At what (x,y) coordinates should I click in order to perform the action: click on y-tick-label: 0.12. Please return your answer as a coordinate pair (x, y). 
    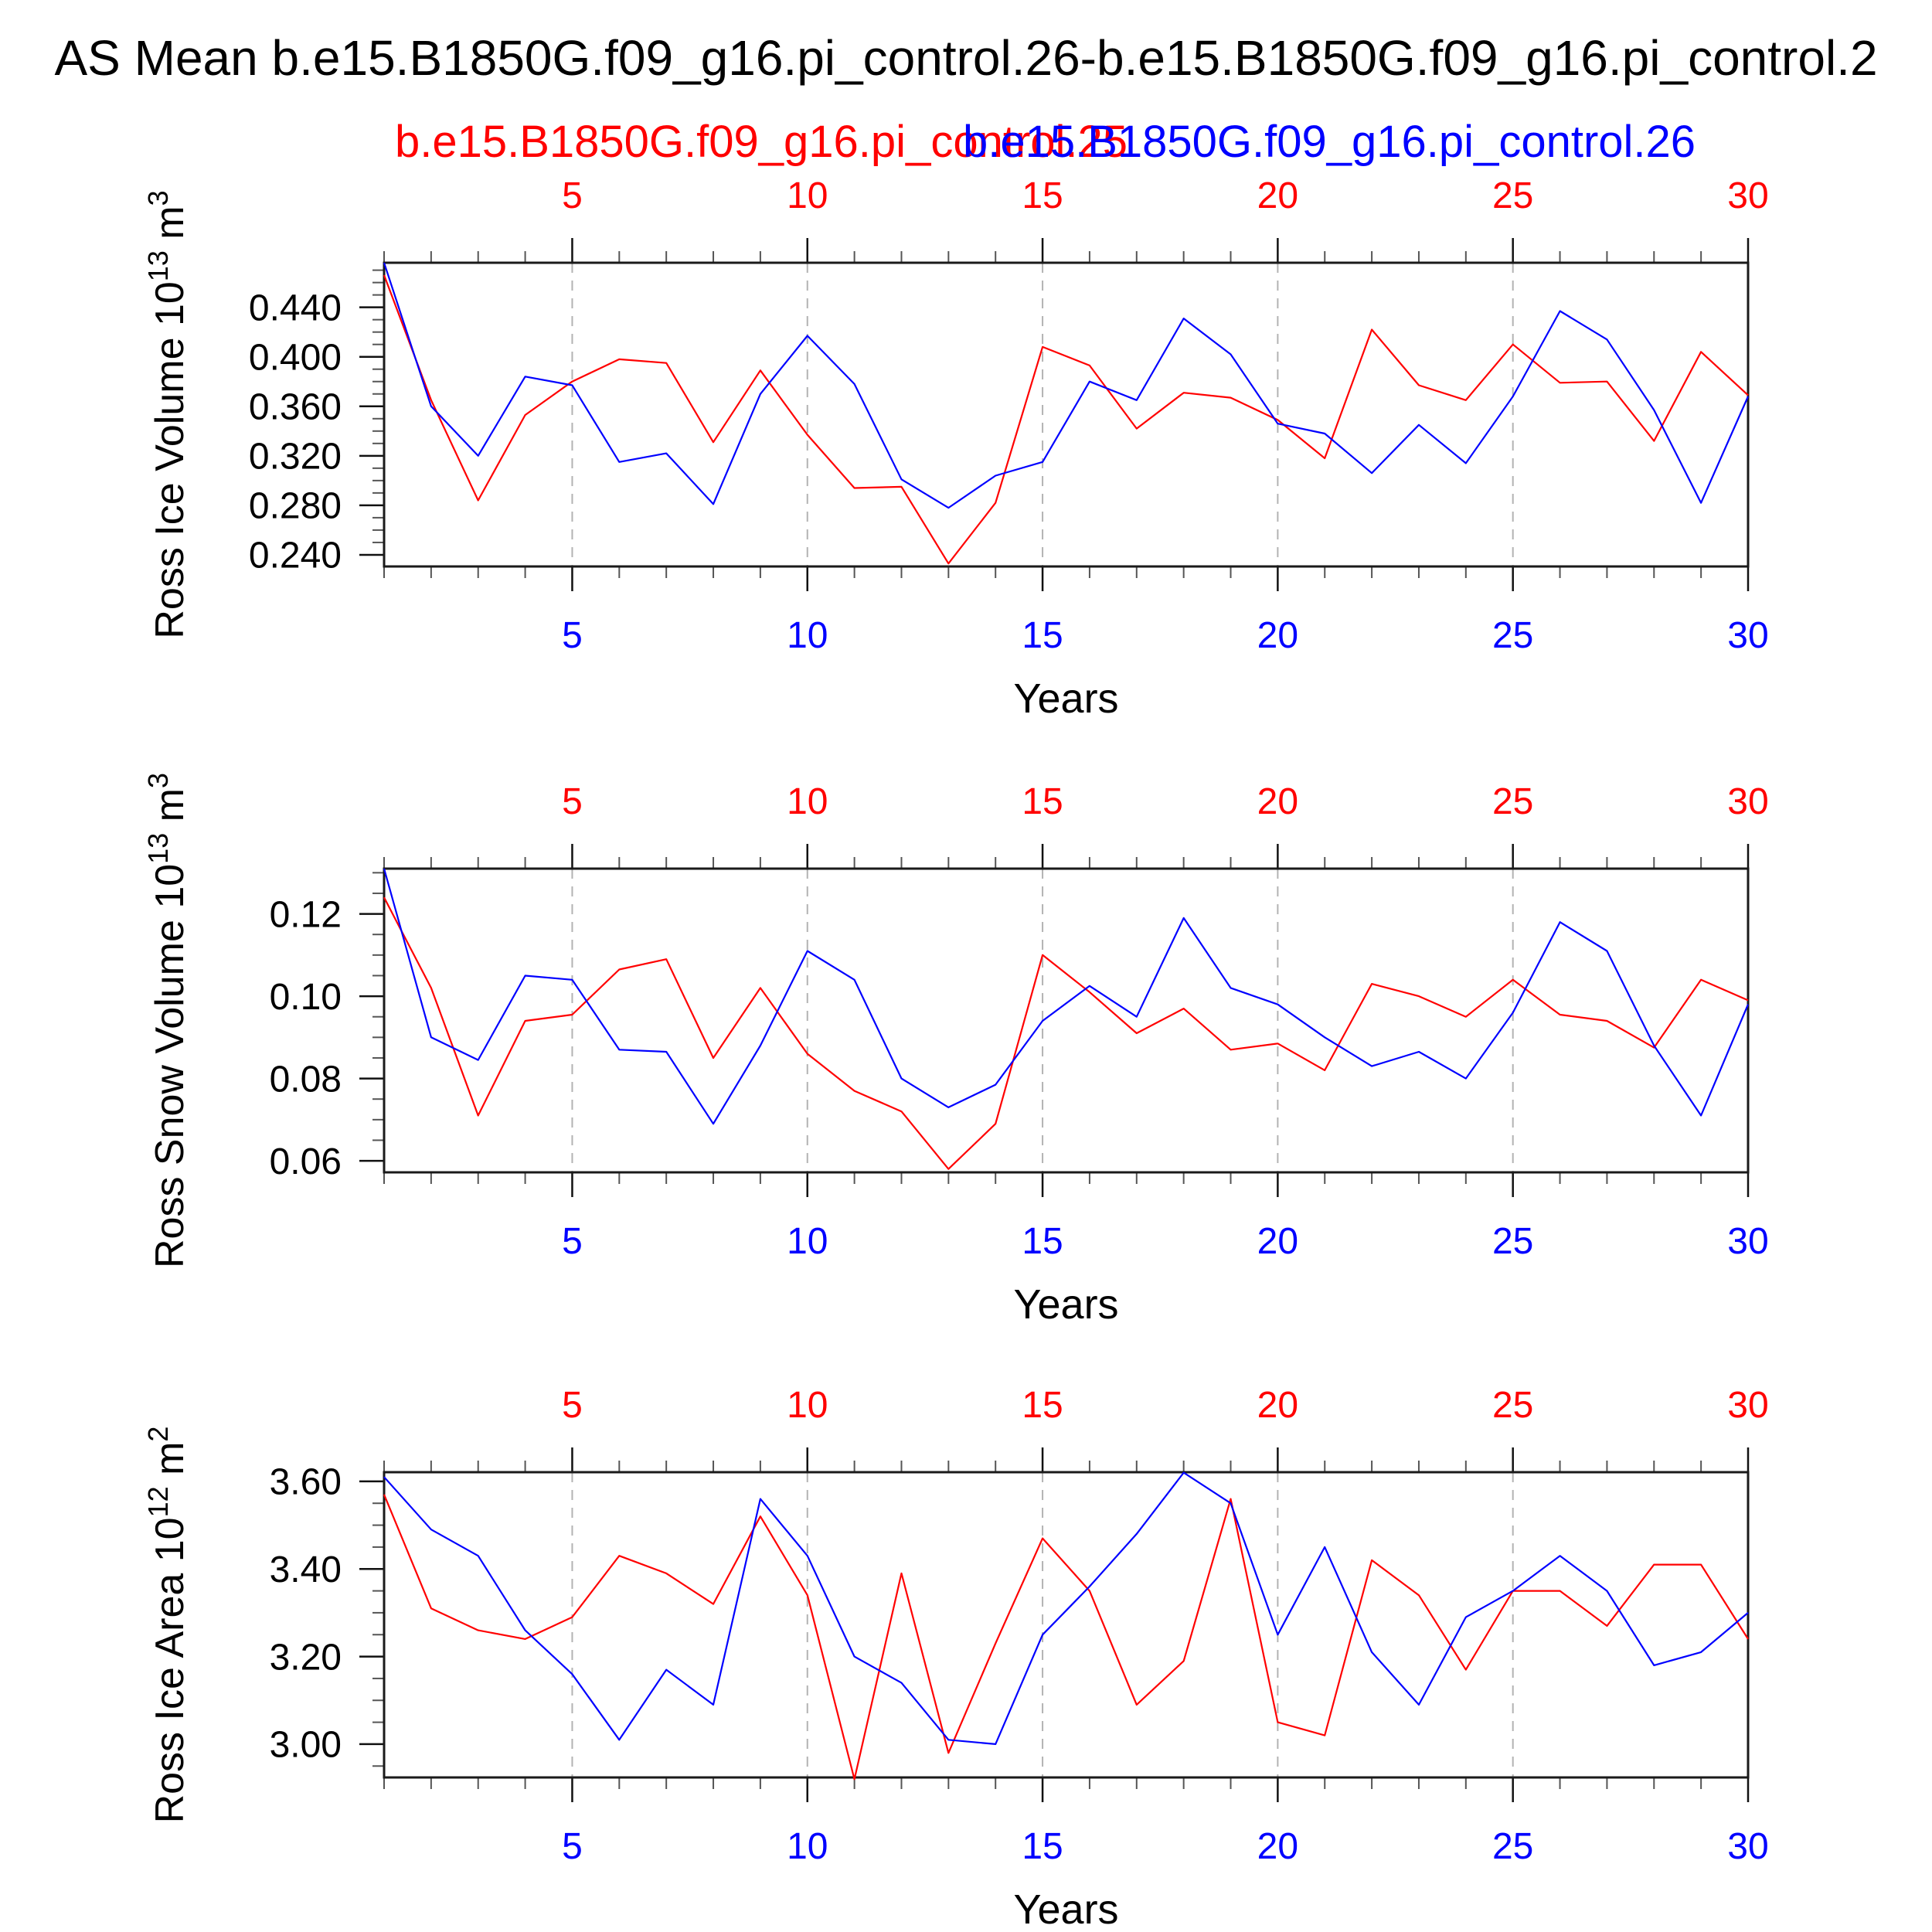
    Looking at the image, I should click on (306, 914).